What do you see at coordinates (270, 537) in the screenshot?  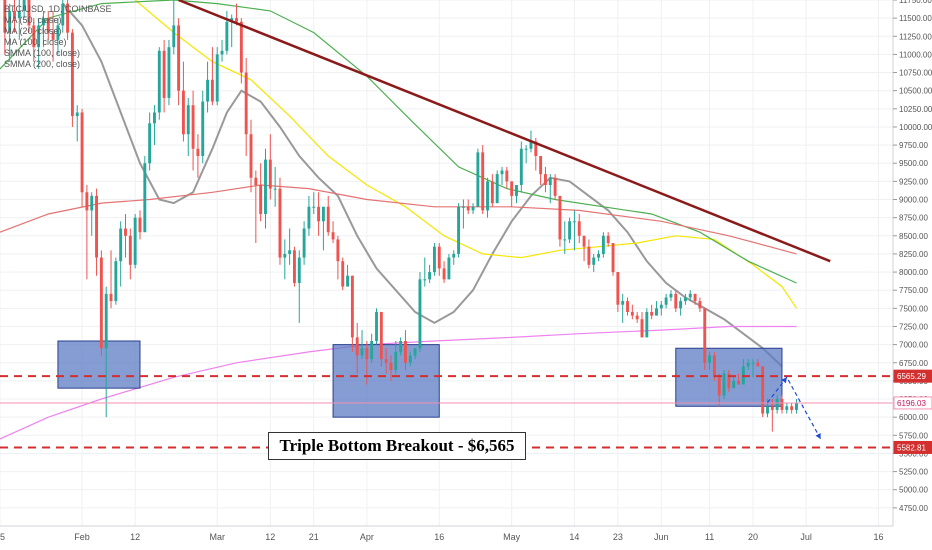 I see `x-tick-label: 12` at bounding box center [270, 537].